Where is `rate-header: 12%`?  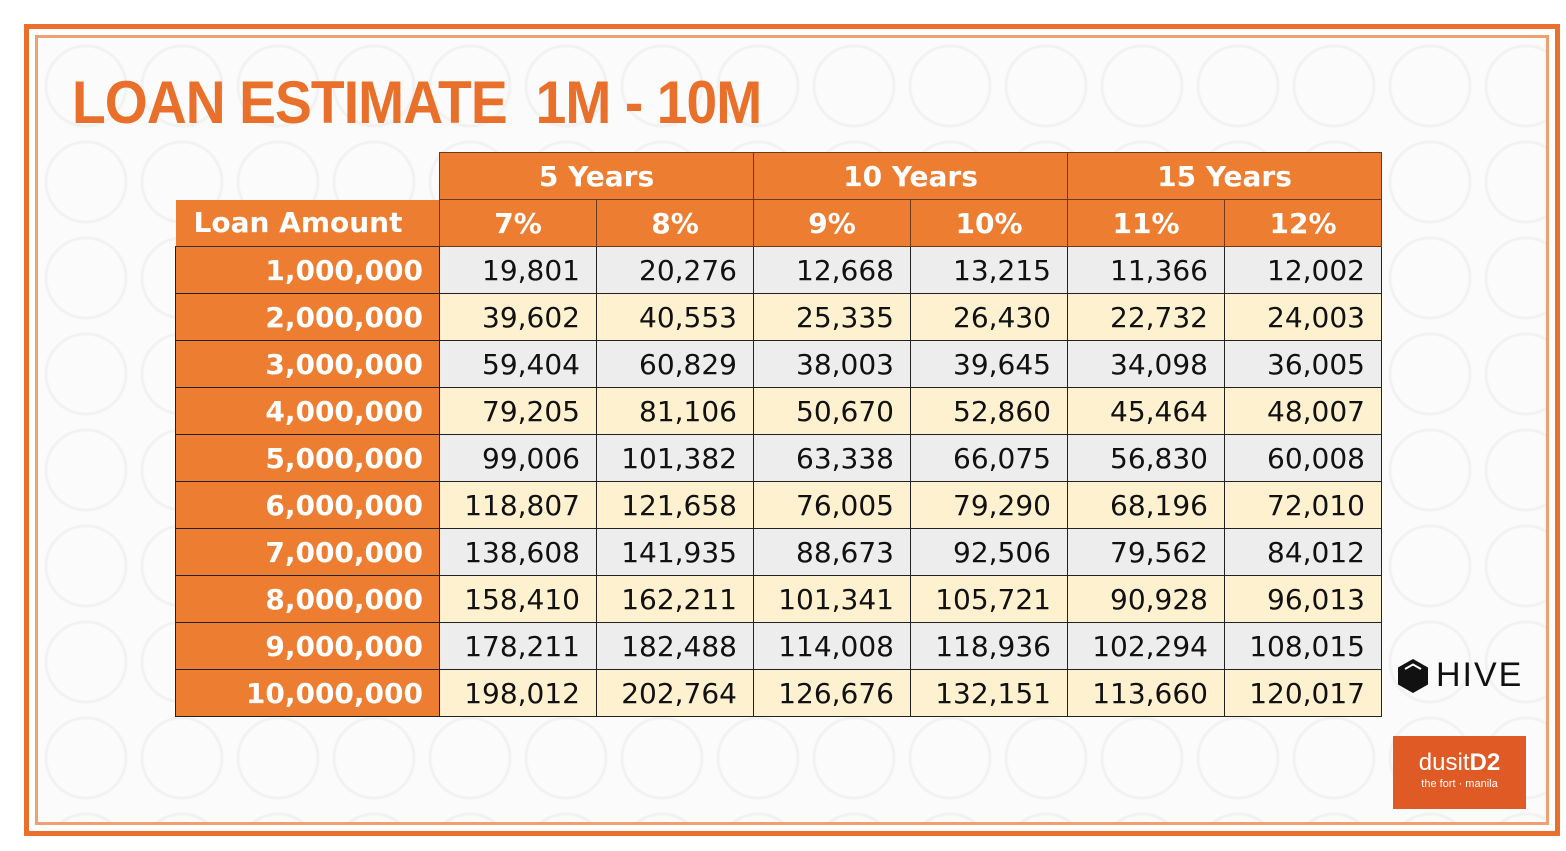 rate-header: 12% is located at coordinates (1303, 223).